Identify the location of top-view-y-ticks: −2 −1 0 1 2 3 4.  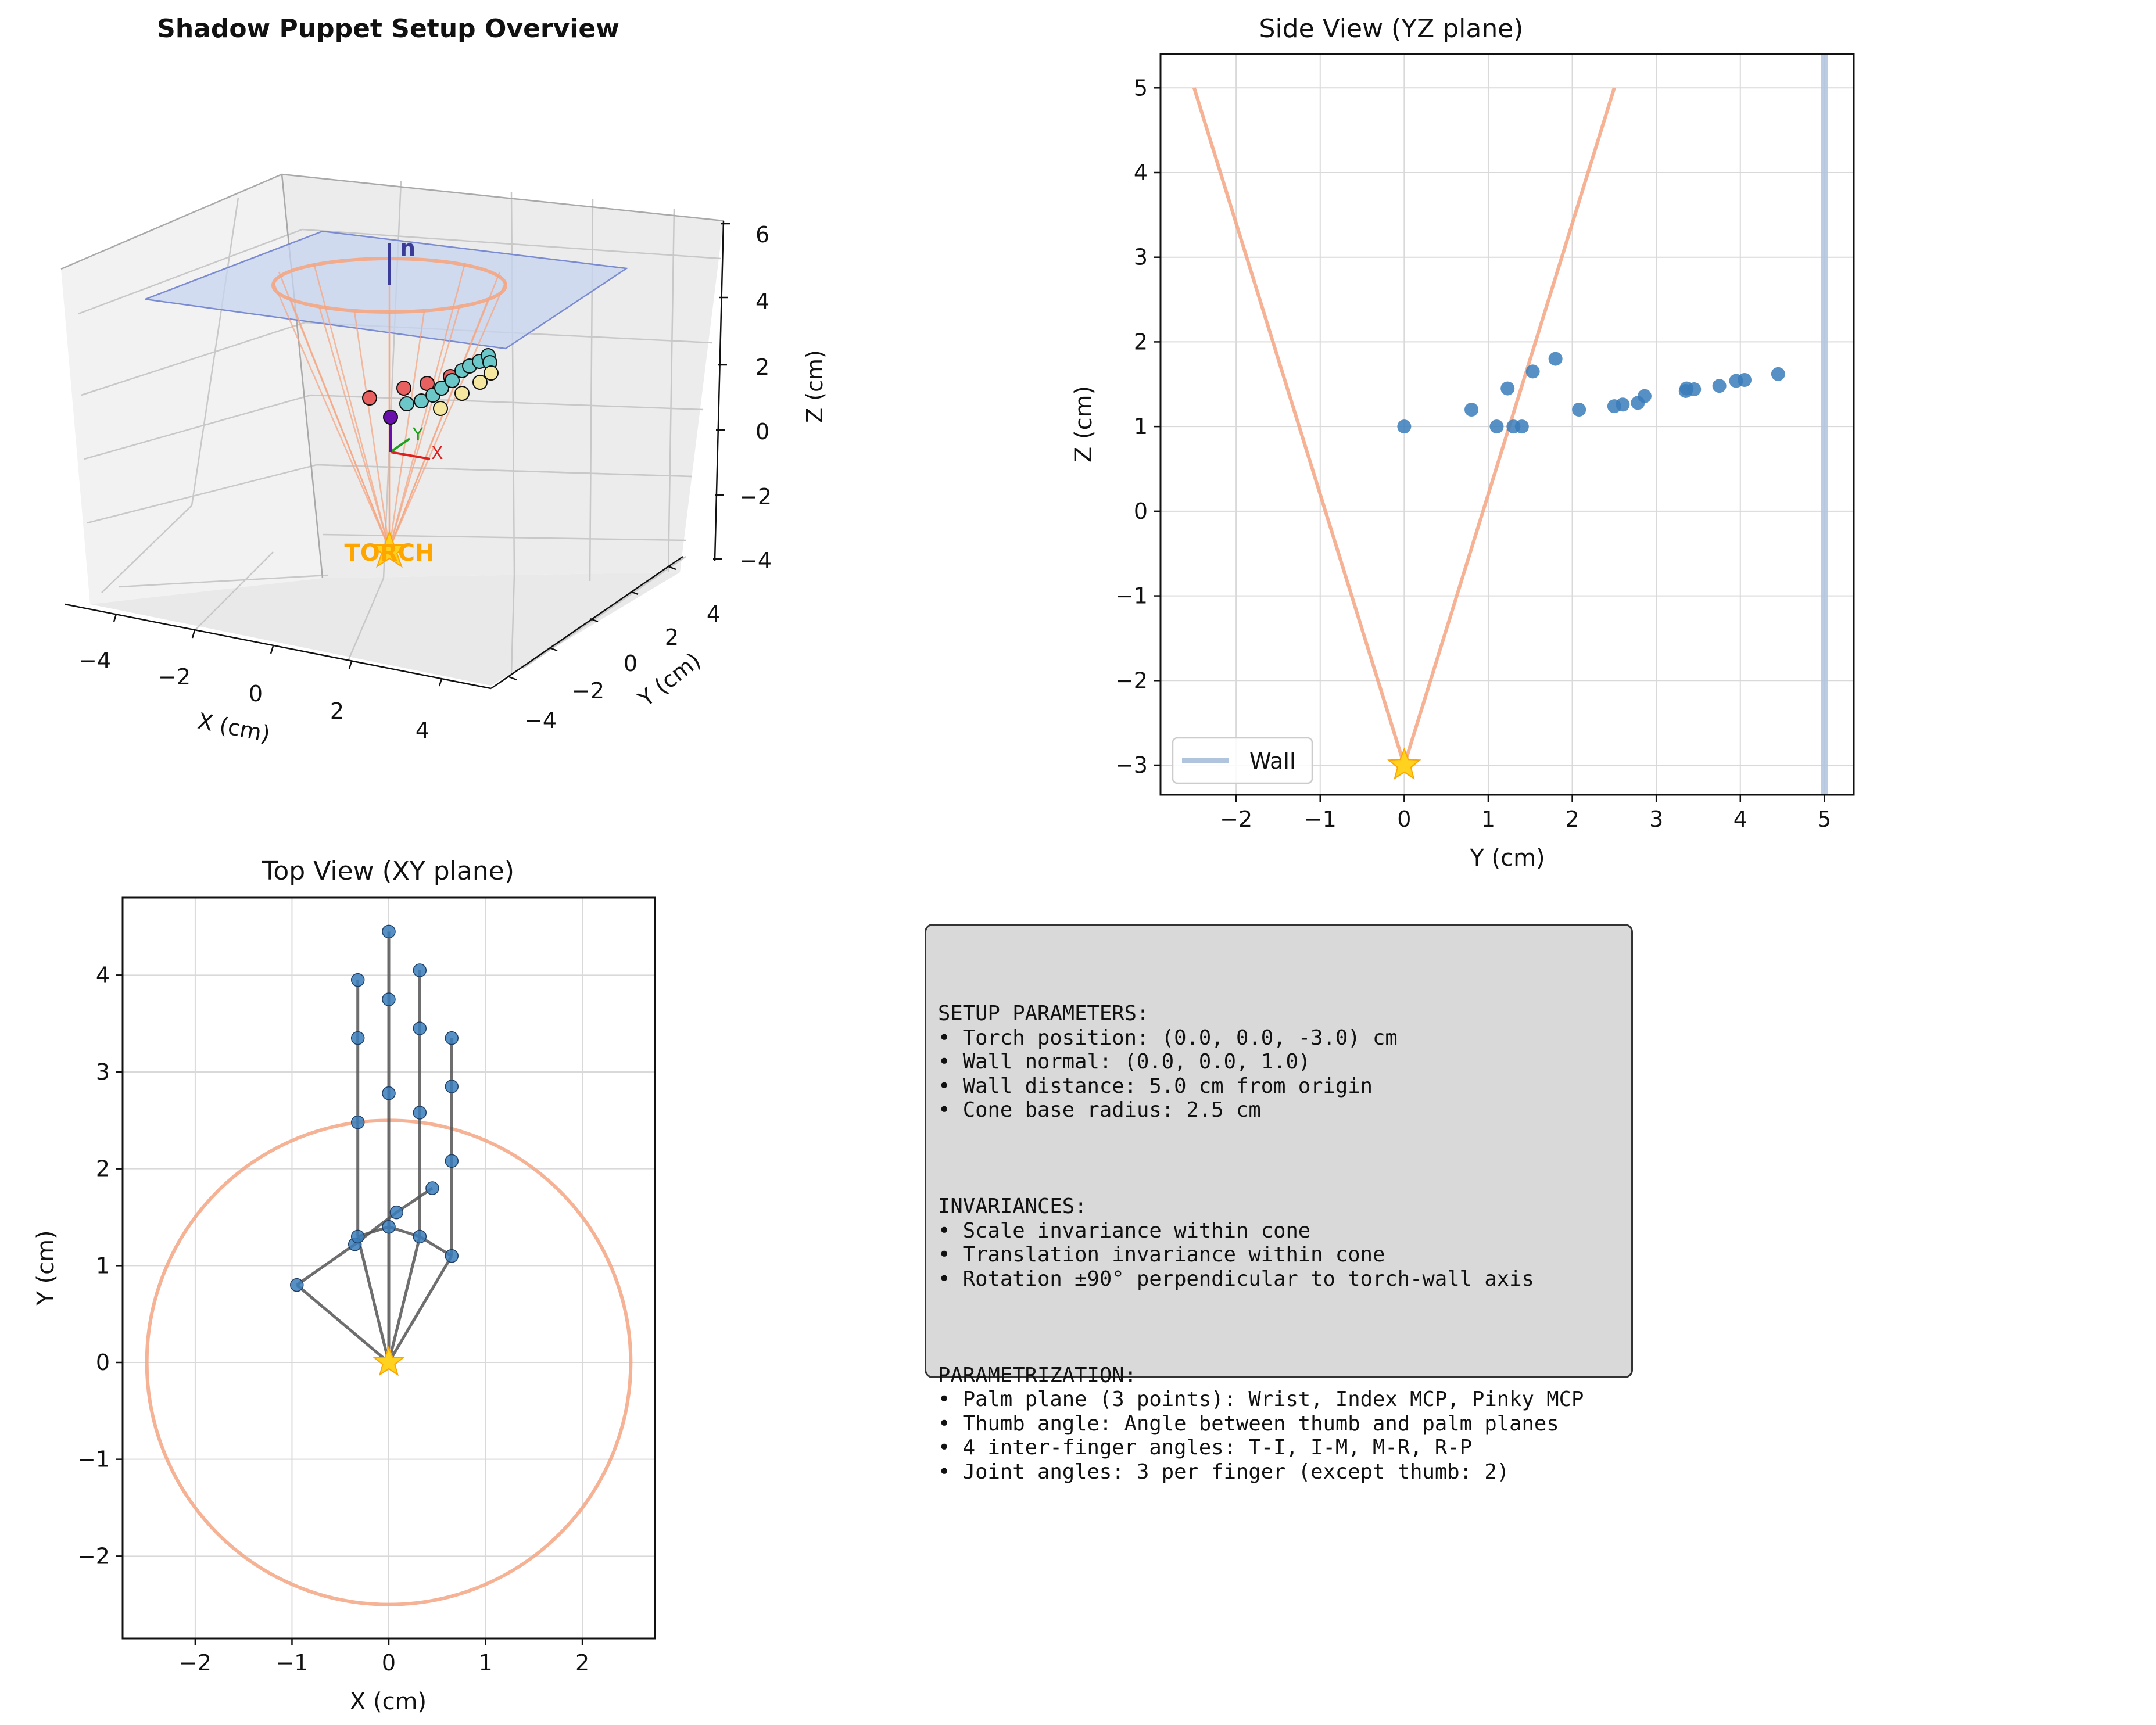
(100, 1265).